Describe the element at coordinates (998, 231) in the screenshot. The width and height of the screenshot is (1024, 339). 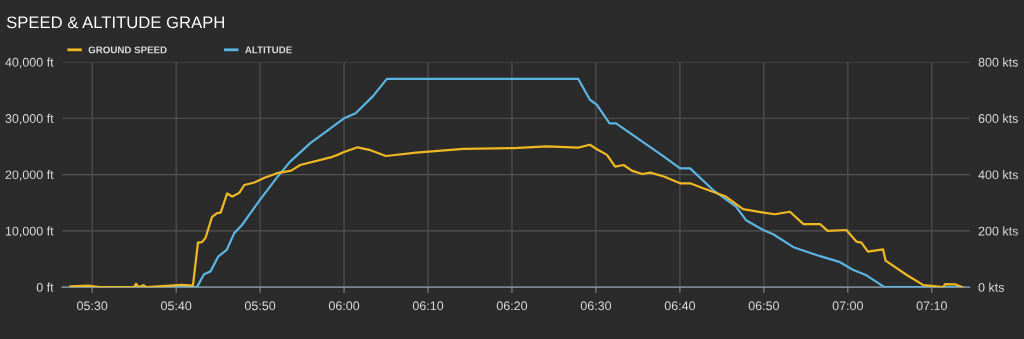
I see `y2-tick-label: 200 kts` at that location.